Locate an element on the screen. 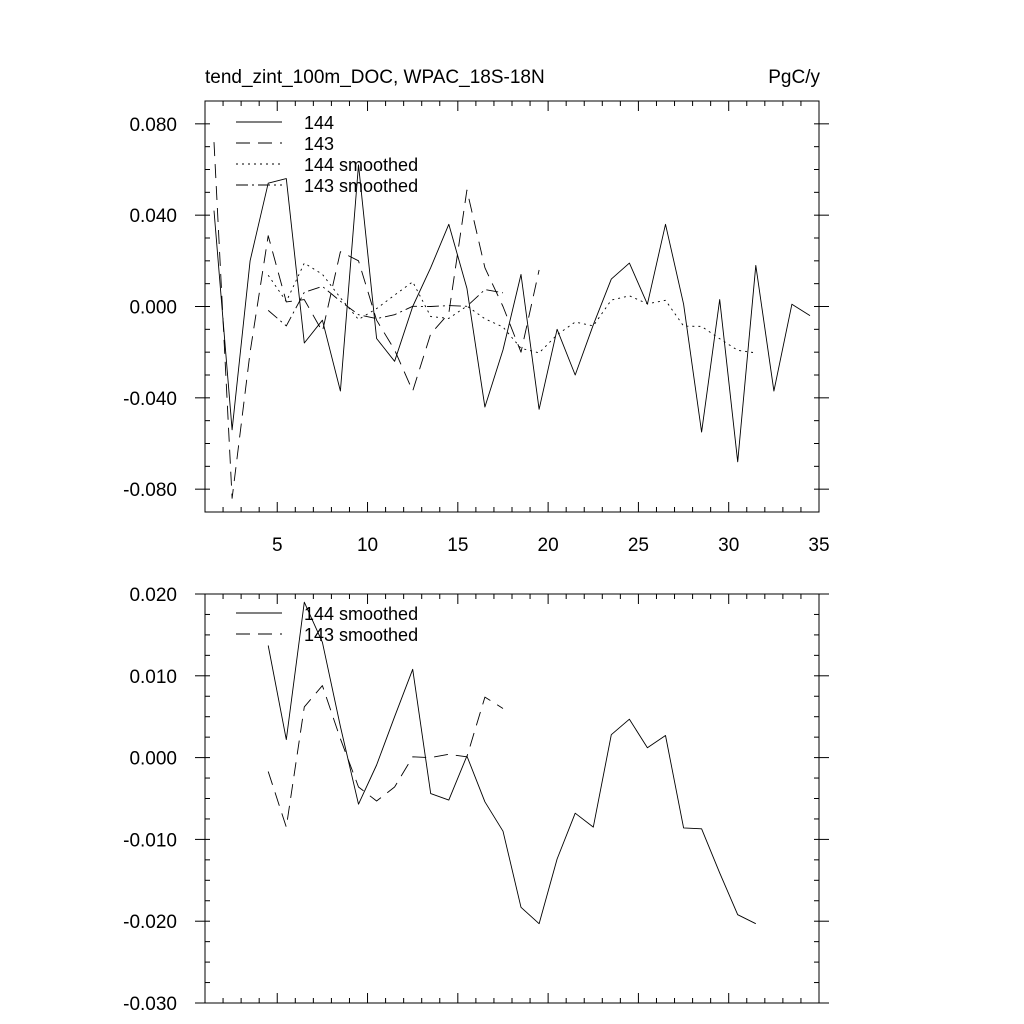 The width and height of the screenshot is (1024, 1024). legend-label-1: 143 is located at coordinates (319, 144).